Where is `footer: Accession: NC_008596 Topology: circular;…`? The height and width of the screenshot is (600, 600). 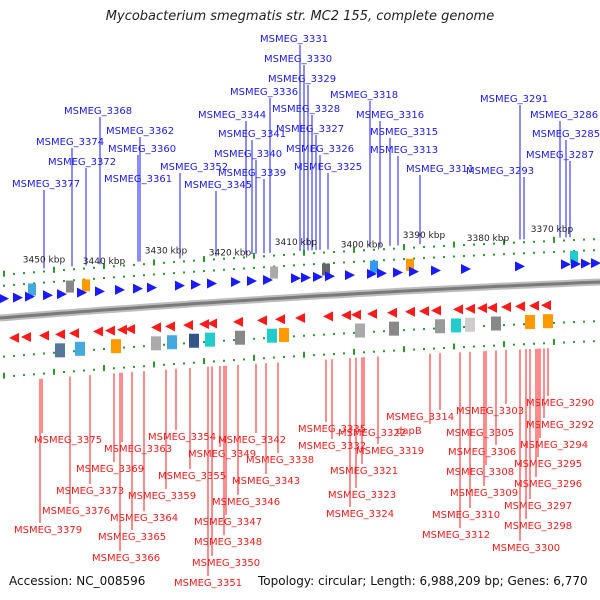 footer: Accession: NC_008596 Topology: circular;… is located at coordinates (300, 584).